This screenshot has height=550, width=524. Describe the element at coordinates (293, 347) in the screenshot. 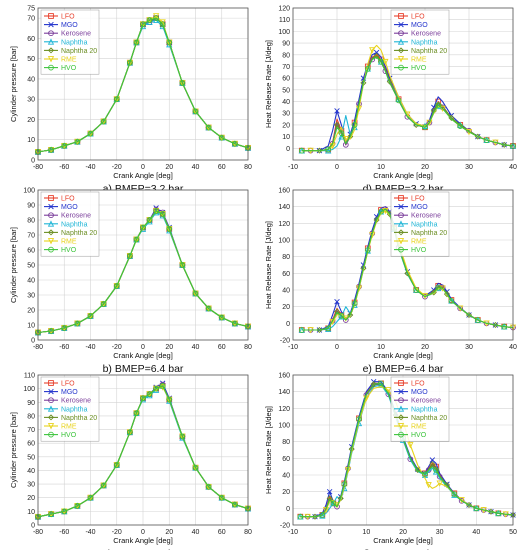

I see `x-tick-label: -10` at that location.